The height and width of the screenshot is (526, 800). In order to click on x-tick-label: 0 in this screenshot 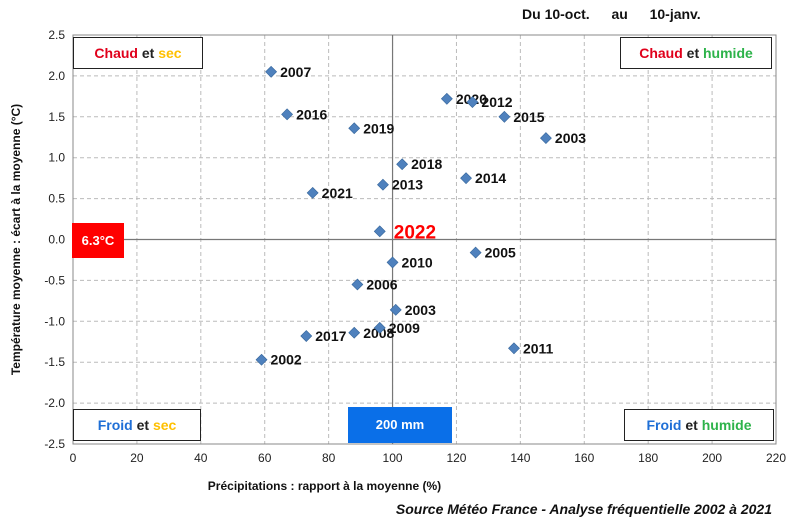, I will do `click(73, 458)`.